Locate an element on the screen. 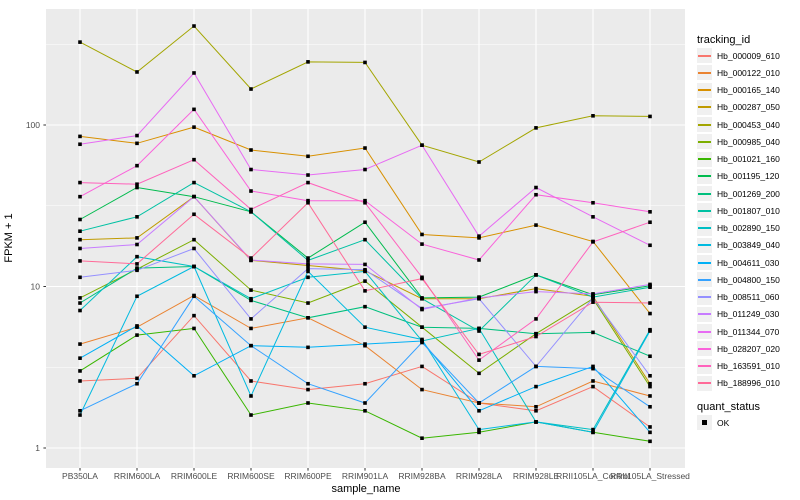 The width and height of the screenshot is (800, 500). x-tick-label: RRII105LA_Control is located at coordinates (593, 476).